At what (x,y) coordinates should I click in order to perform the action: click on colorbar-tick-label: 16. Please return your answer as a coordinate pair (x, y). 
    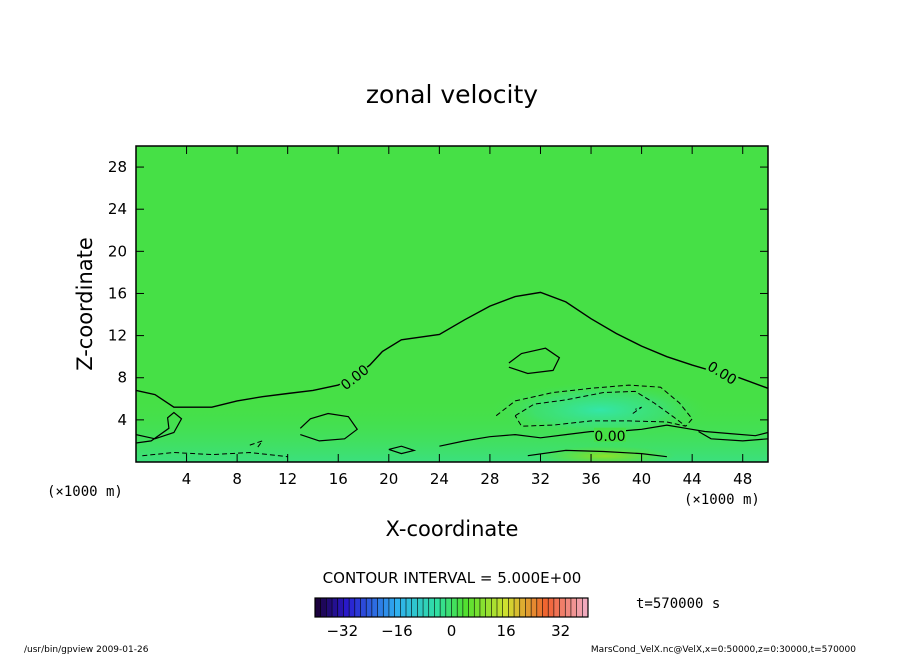
    Looking at the image, I should click on (506, 631).